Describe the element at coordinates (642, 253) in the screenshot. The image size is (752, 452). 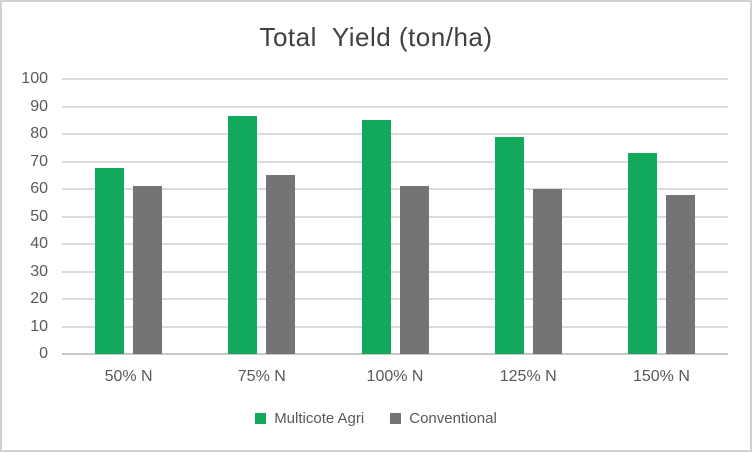
I see `bar-multicote-agri-150-n` at that location.